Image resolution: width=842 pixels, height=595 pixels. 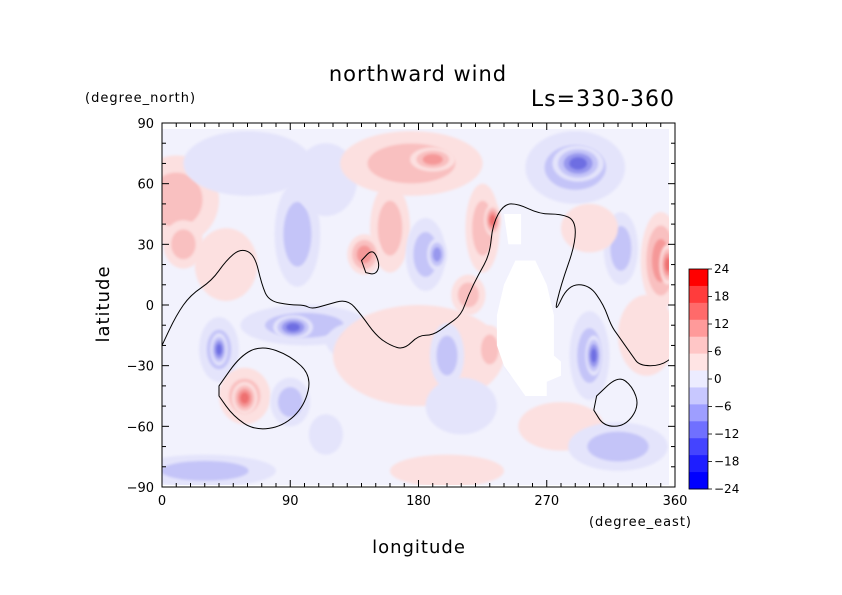 I want to click on colorbar-label: −12, so click(x=726, y=434).